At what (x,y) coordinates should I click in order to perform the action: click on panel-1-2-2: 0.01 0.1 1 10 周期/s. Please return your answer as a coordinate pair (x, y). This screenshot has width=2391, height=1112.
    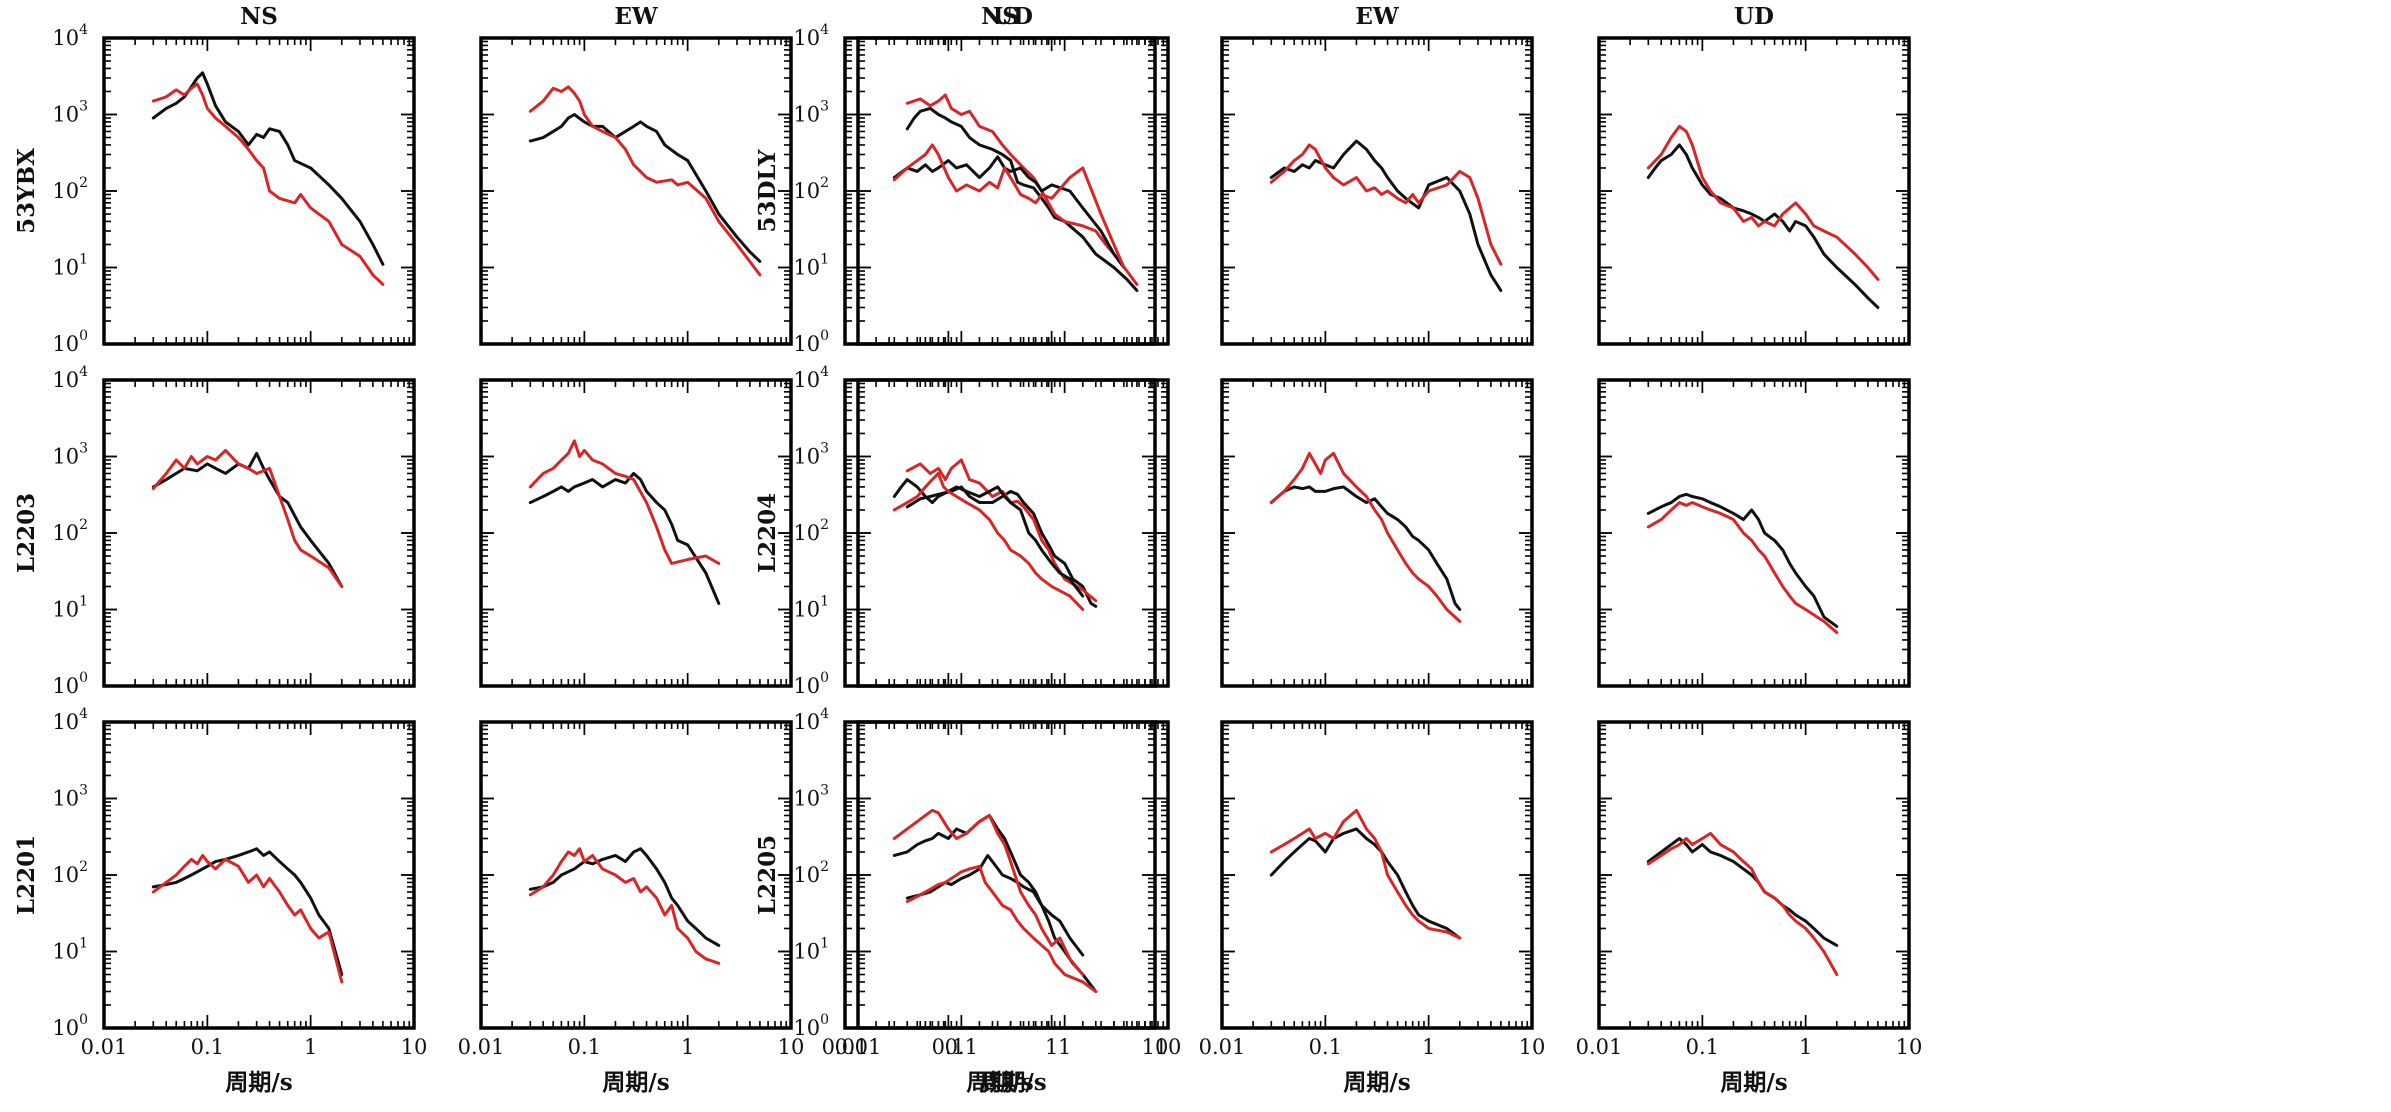
    Looking at the image, I should click on (1749, 908).